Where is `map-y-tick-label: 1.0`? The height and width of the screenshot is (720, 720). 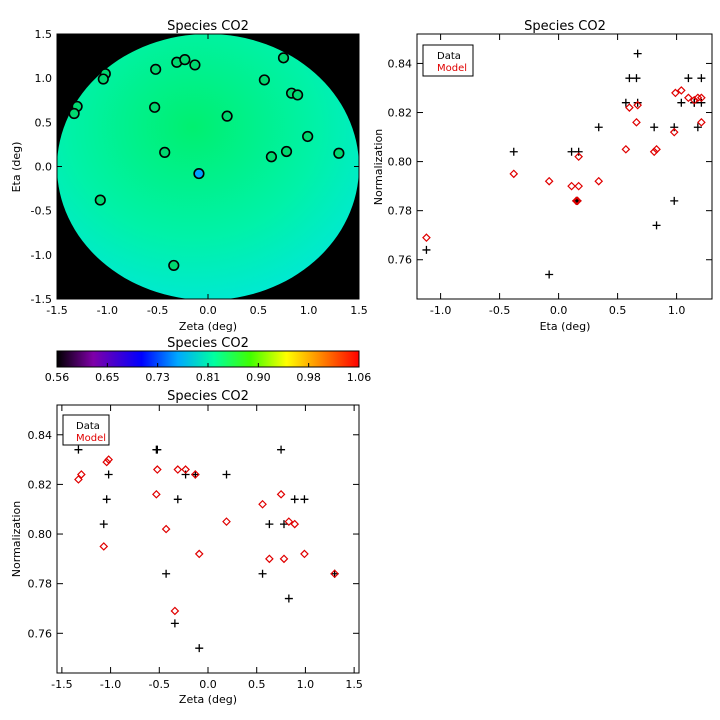
map-y-tick-label: 1.0 is located at coordinates (44, 78).